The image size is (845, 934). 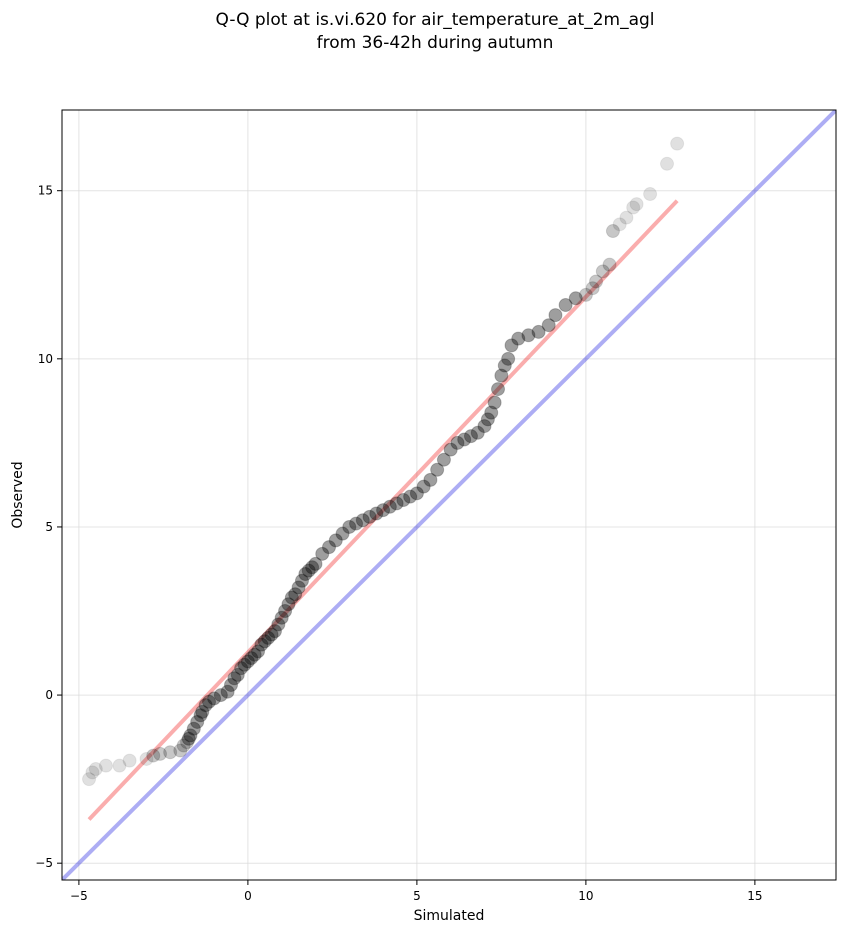 What do you see at coordinates (754, 896) in the screenshot?
I see `x-tick-label: 15` at bounding box center [754, 896].